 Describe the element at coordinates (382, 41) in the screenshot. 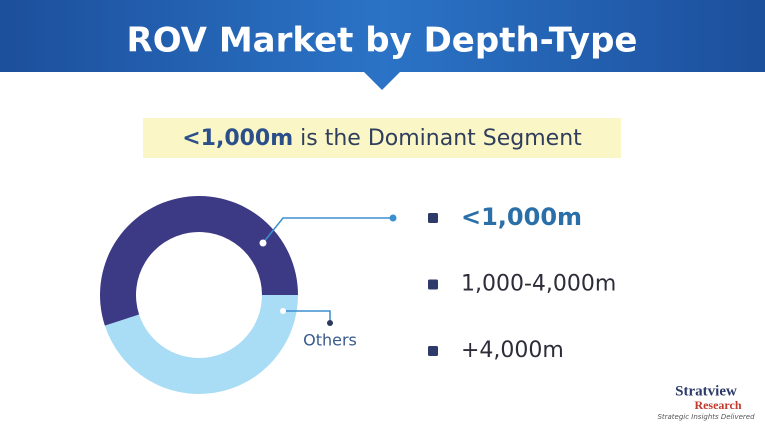

I see `chart-title: ROV Market by Depth-Type` at that location.